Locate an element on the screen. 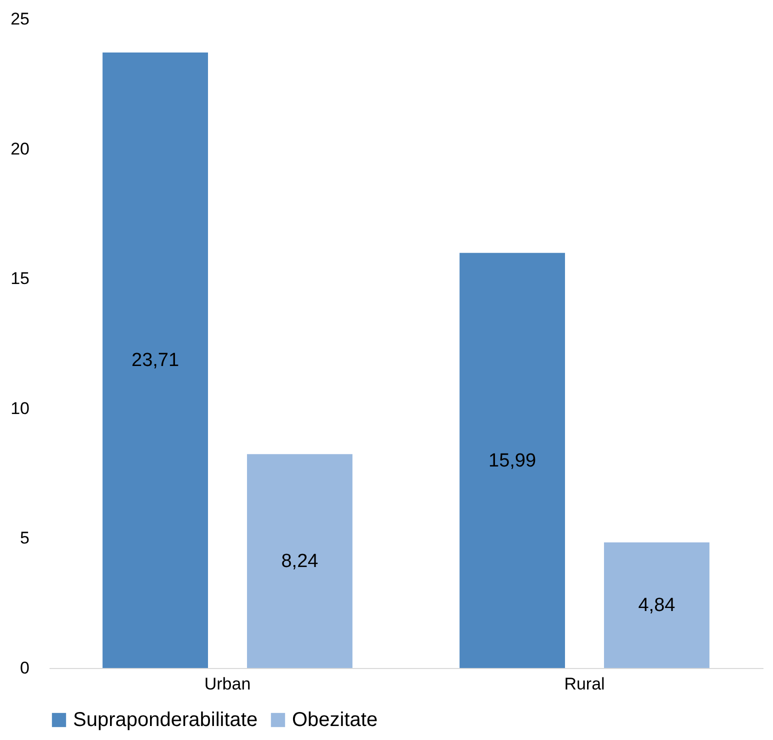 This screenshot has width=773, height=740. y-tick-label: 0 is located at coordinates (25, 668).